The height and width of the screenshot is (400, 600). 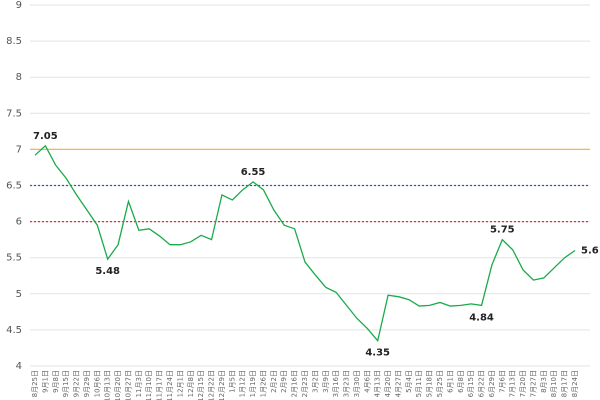 What do you see at coordinates (450, 381) in the screenshot?
I see `x-tick-label: 6月1日` at bounding box center [450, 381].